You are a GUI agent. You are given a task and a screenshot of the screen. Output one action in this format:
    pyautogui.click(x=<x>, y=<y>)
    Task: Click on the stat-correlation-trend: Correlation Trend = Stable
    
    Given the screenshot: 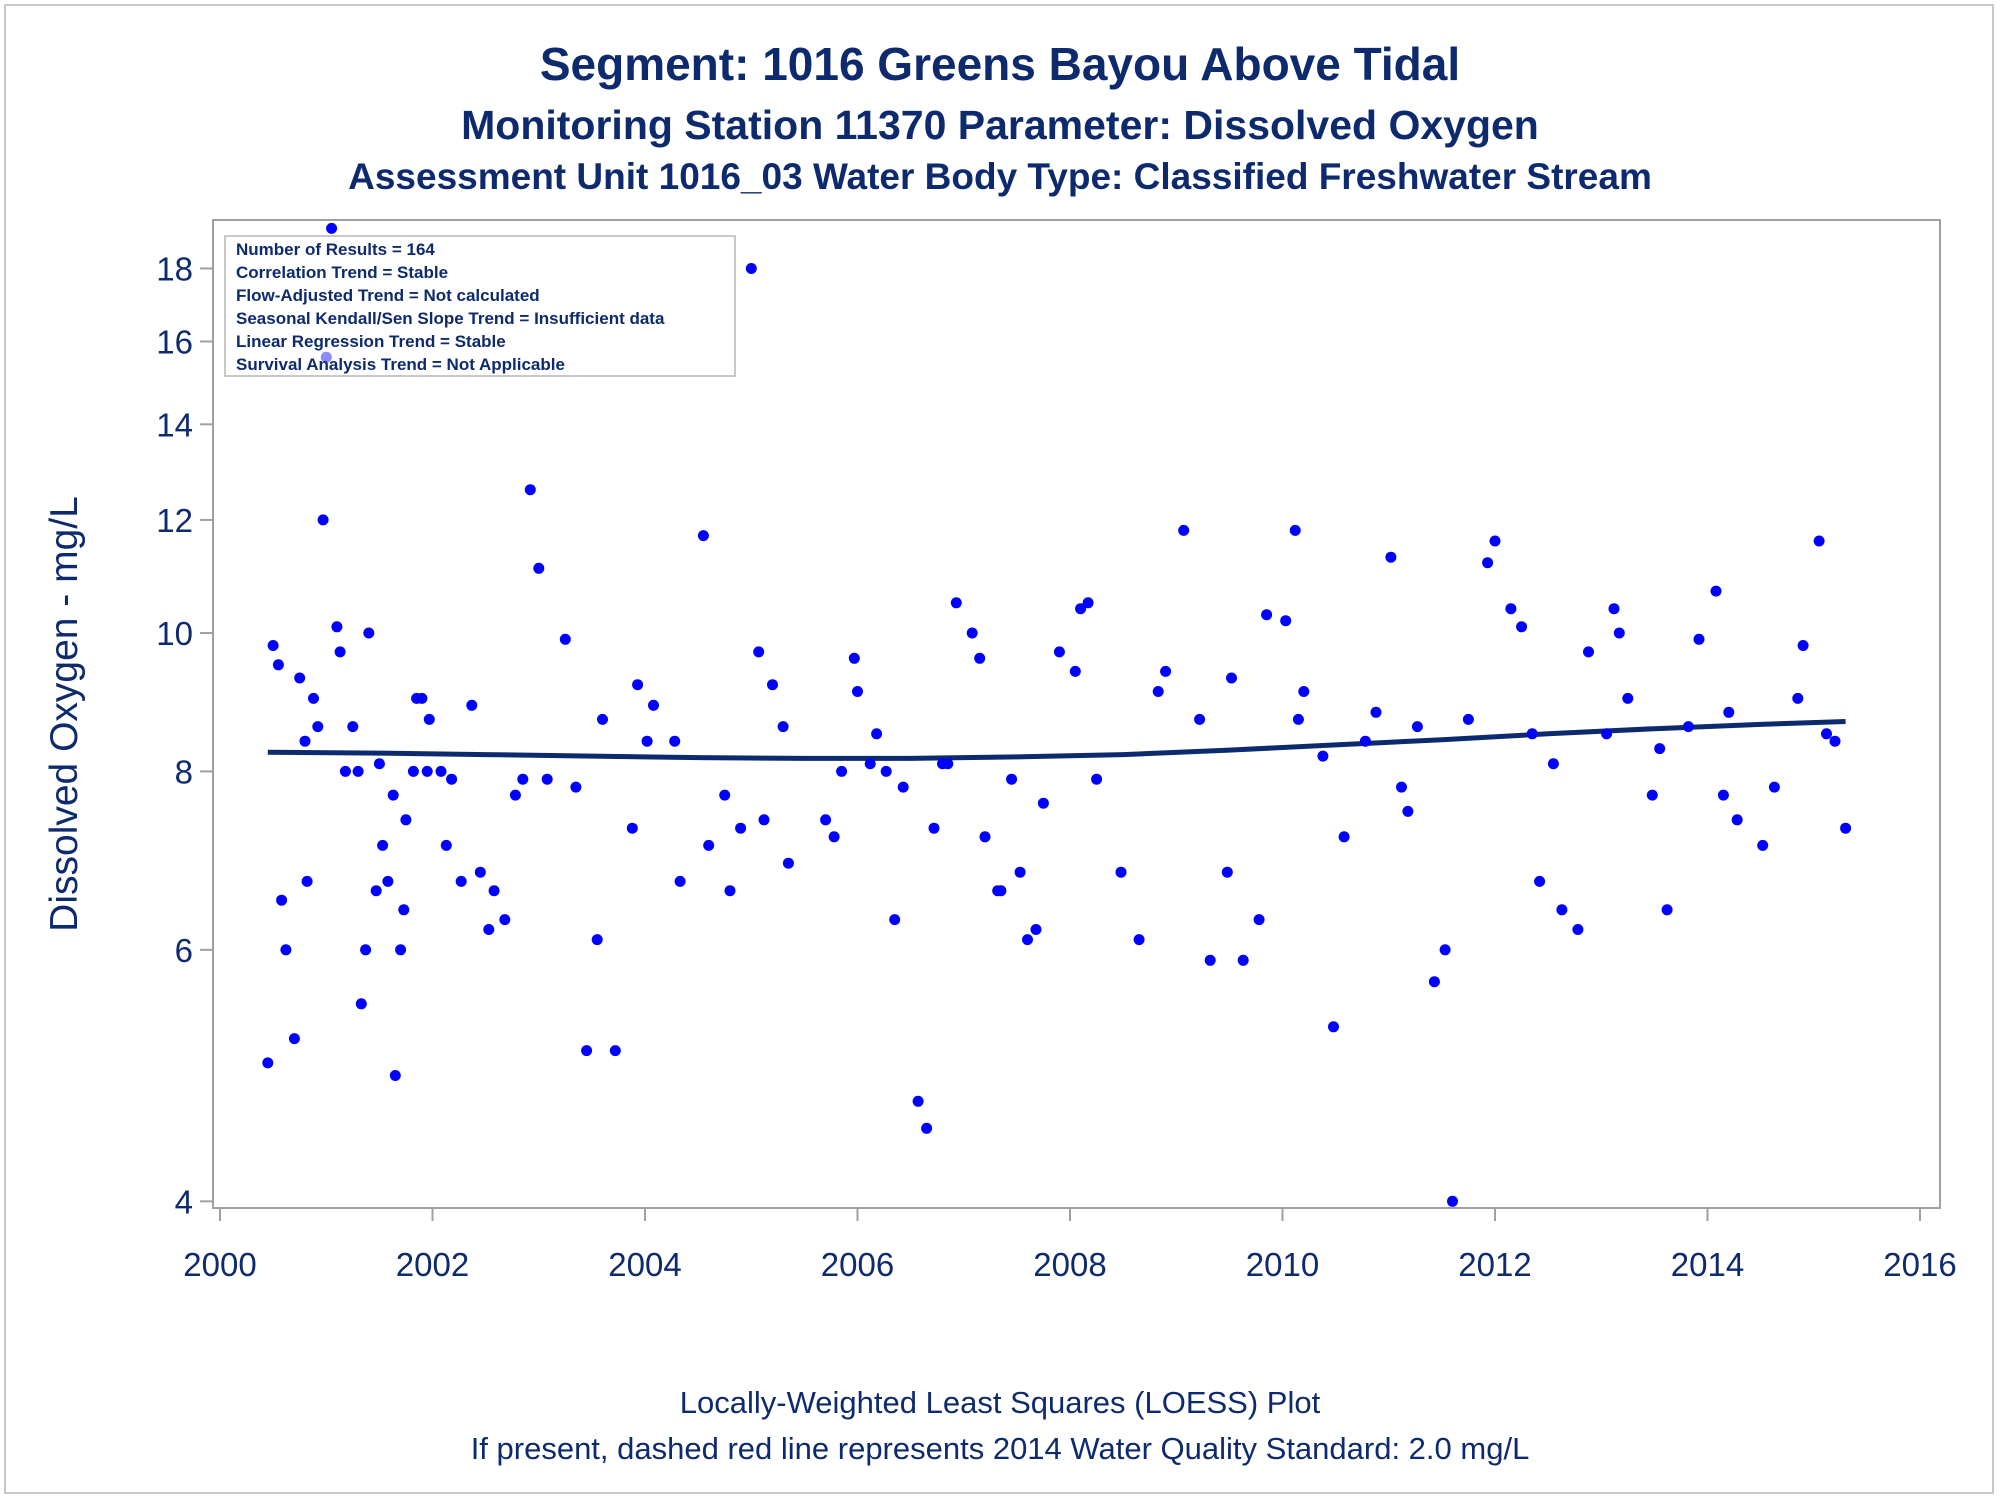 What is the action you would take?
    pyautogui.click(x=342, y=272)
    